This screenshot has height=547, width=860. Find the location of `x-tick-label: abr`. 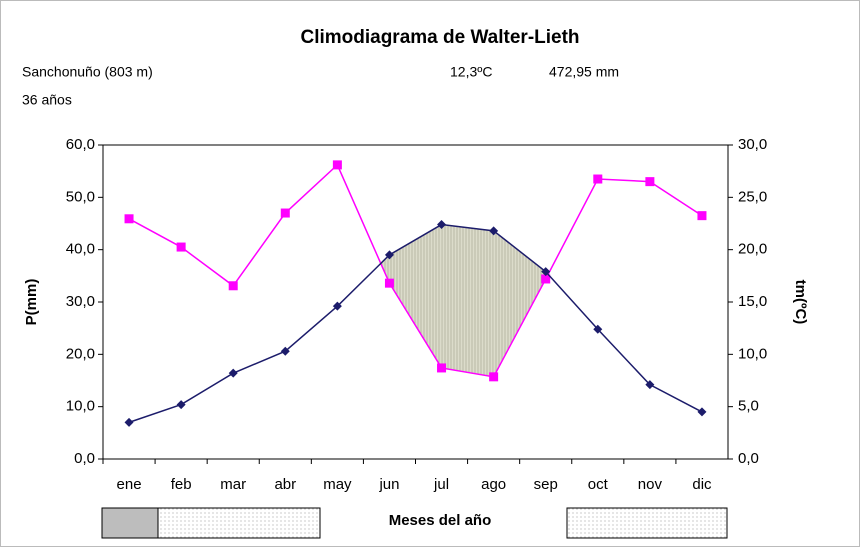

x-tick-label: abr is located at coordinates (285, 484).